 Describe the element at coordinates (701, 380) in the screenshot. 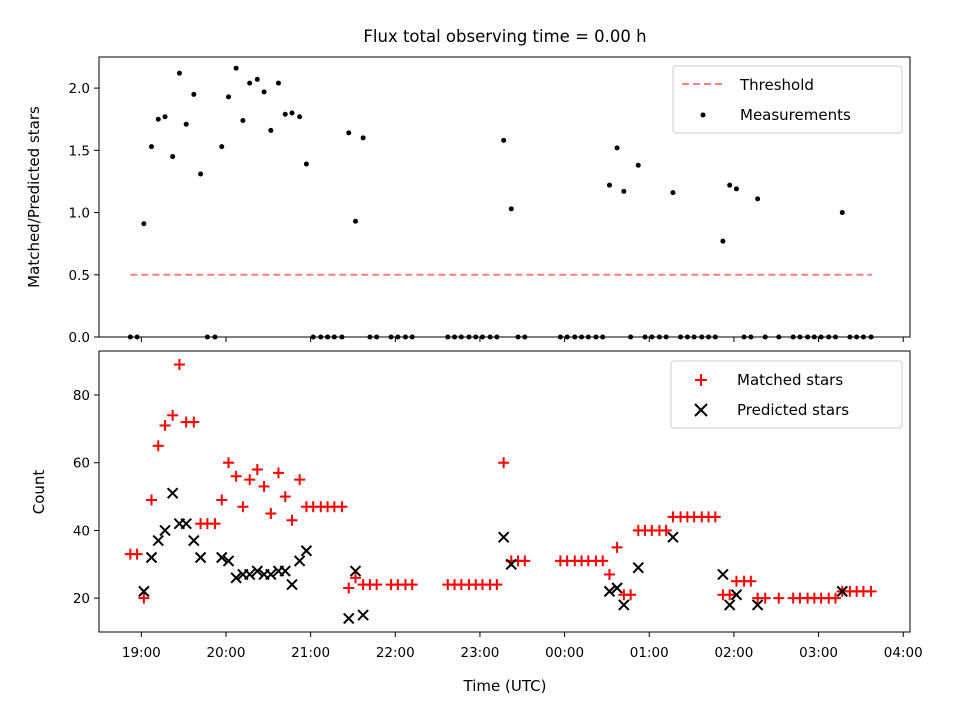

I see `matched-legend-swatch` at that location.